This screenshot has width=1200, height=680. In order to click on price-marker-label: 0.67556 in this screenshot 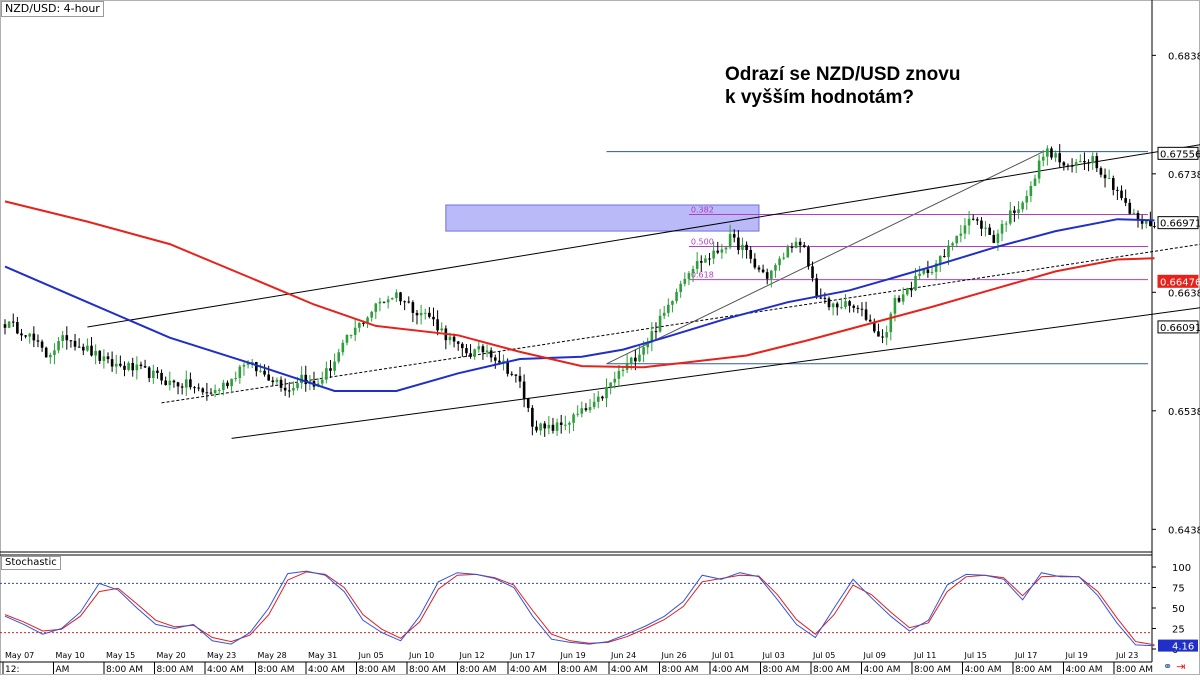, I will do `click(1180, 154)`.